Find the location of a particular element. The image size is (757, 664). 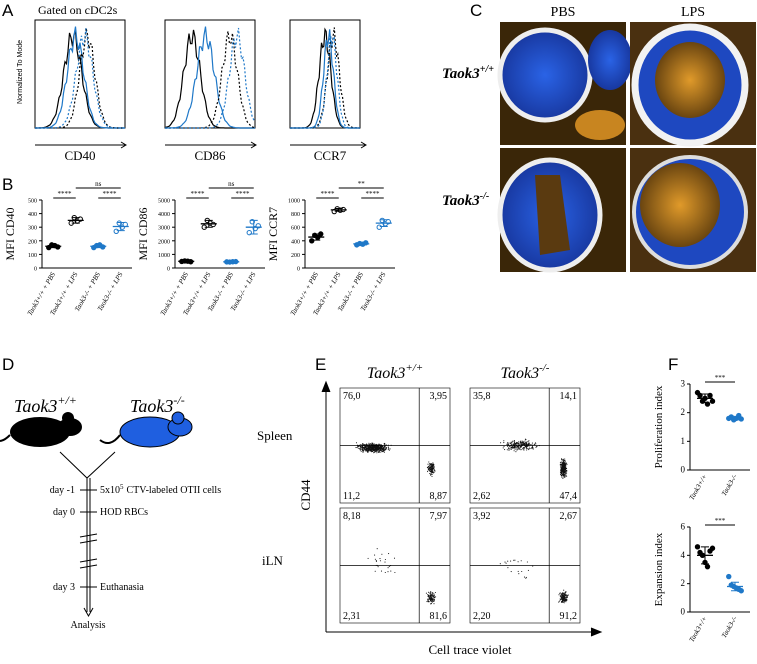

y-tick-label: 0 is located at coordinates (35, 270).